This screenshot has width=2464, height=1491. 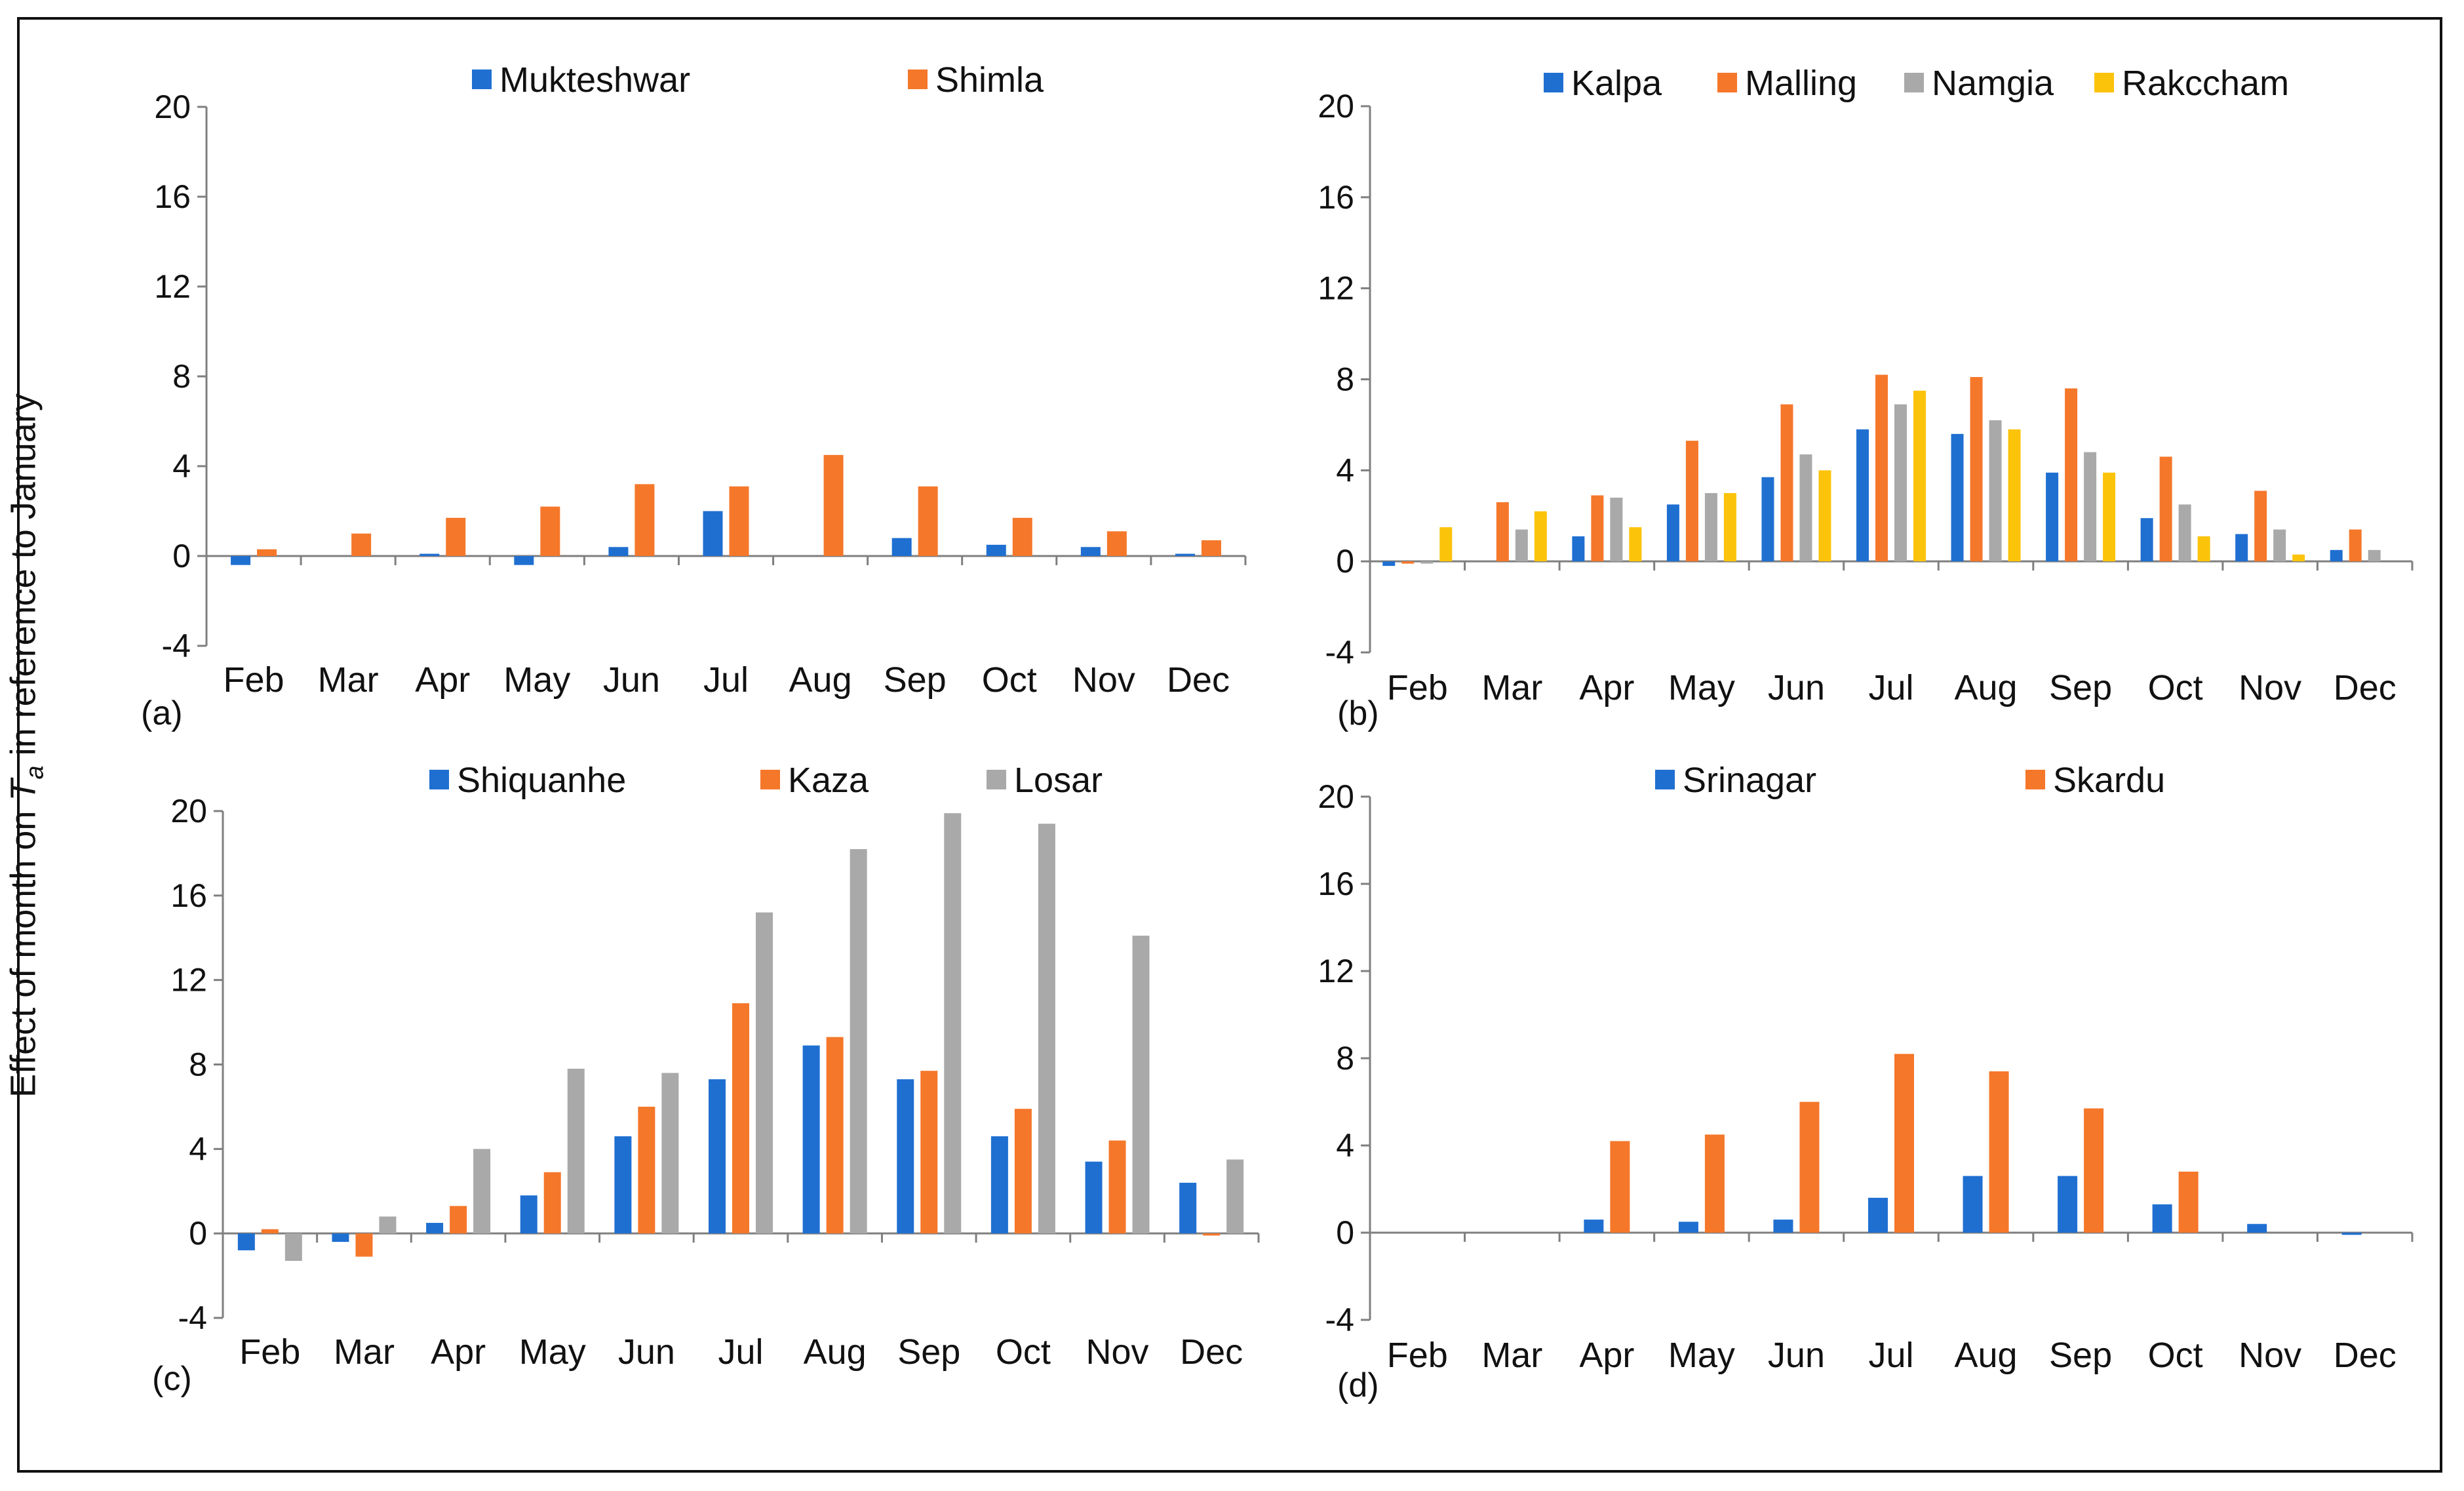 What do you see at coordinates (2014, 495) in the screenshot?
I see `bar-b-rakccham-aug` at bounding box center [2014, 495].